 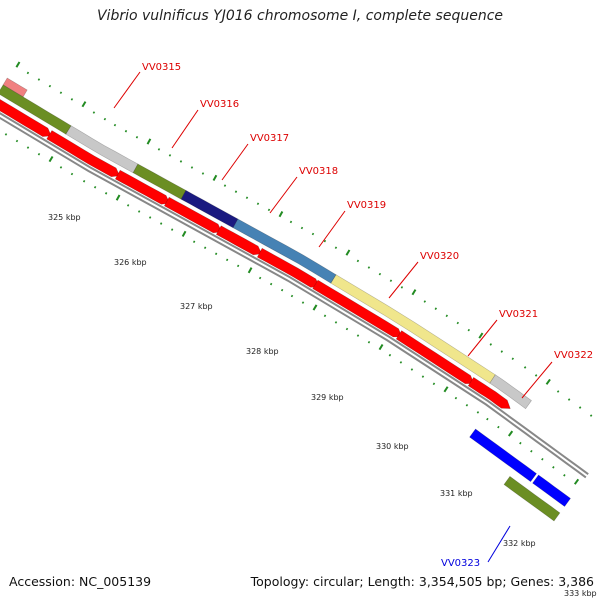 I want to click on gene-label-vv0323: VV0323, so click(x=460, y=563).